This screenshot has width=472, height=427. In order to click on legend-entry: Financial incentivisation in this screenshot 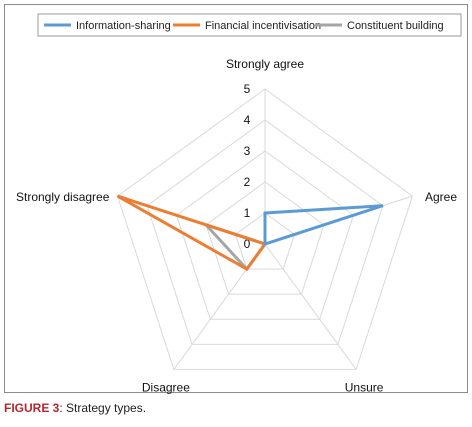, I will do `click(263, 26)`.